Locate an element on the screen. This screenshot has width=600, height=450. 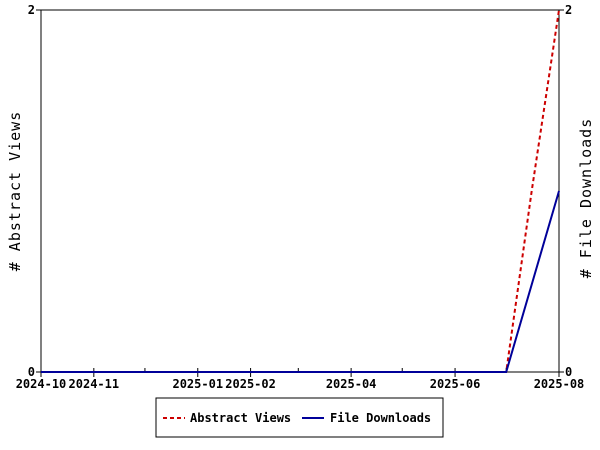
x-tick-label: 2025-08 is located at coordinates (559, 384).